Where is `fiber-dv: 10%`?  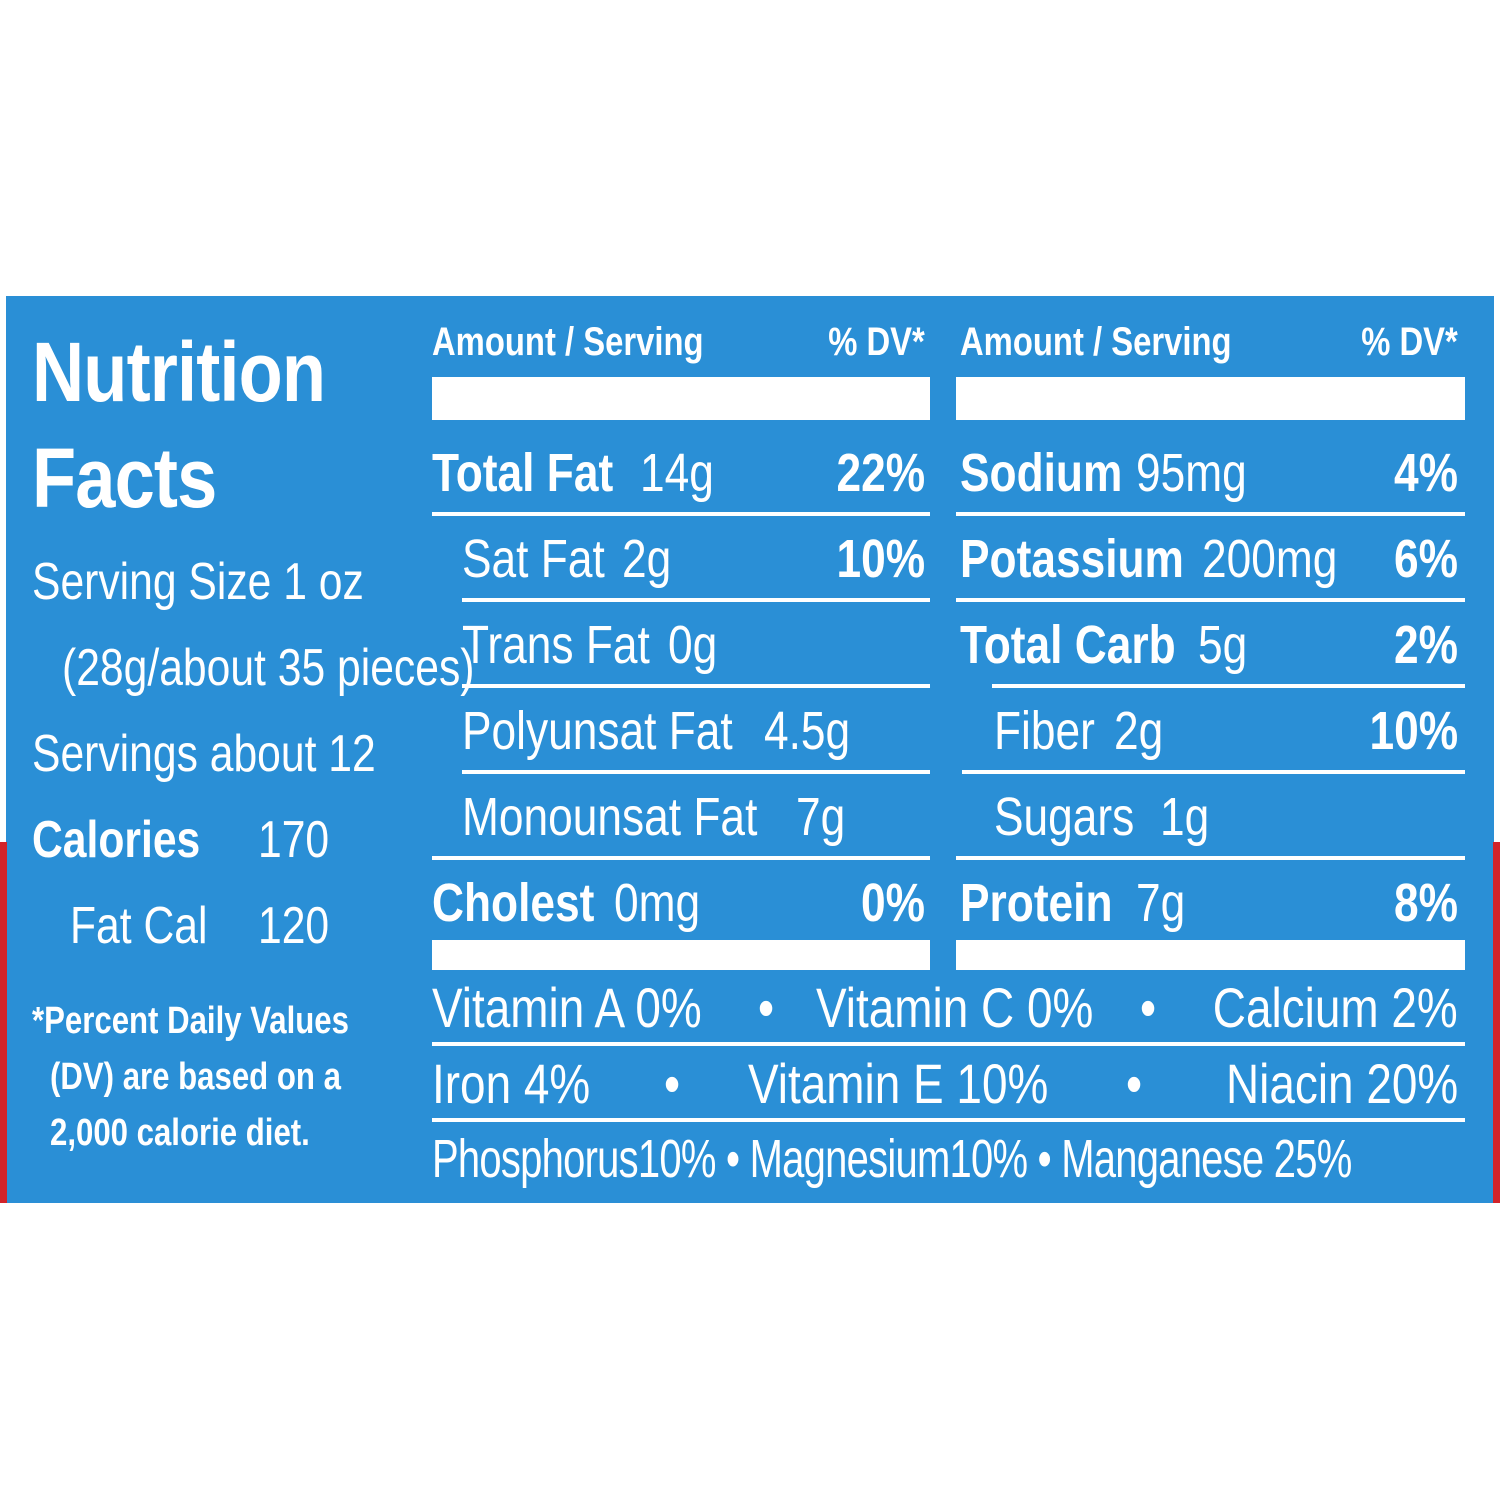
fiber-dv: 10% is located at coordinates (1413, 731).